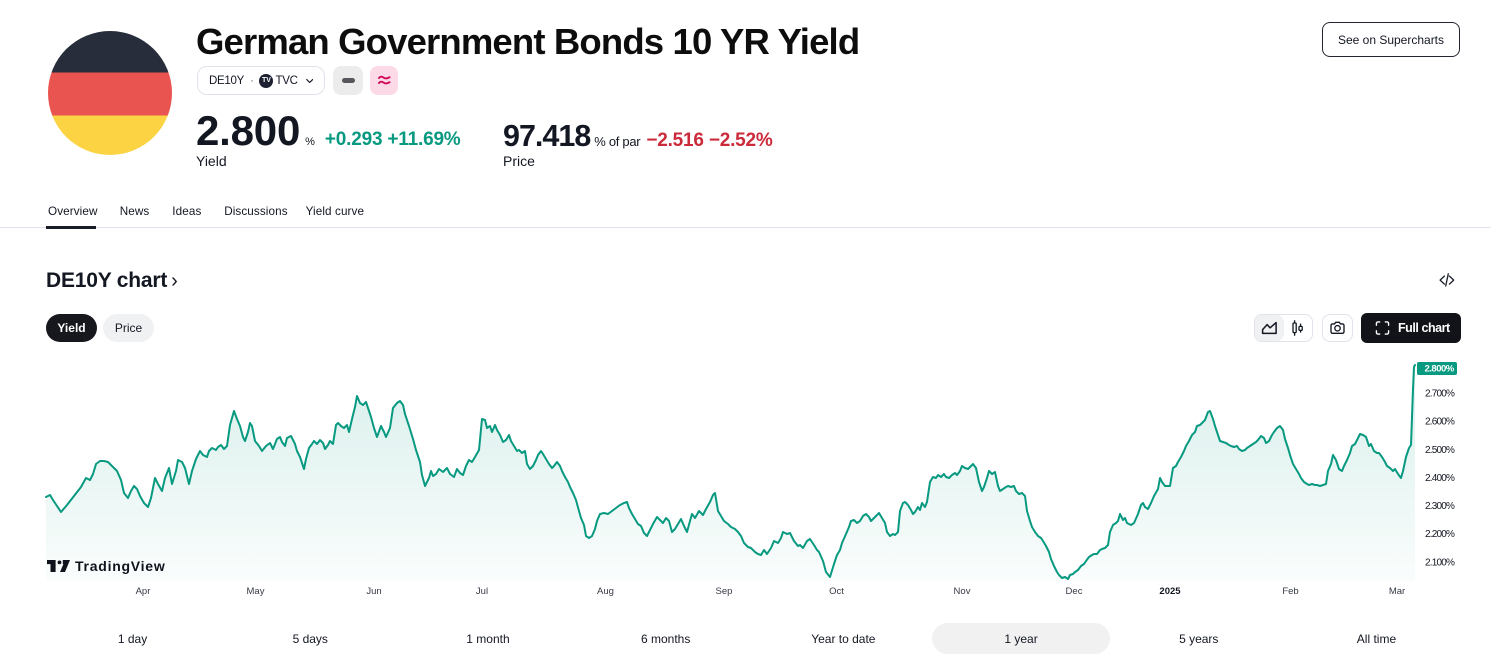 This screenshot has width=1491, height=669. I want to click on svg-text: 2.400%, so click(1440, 478).